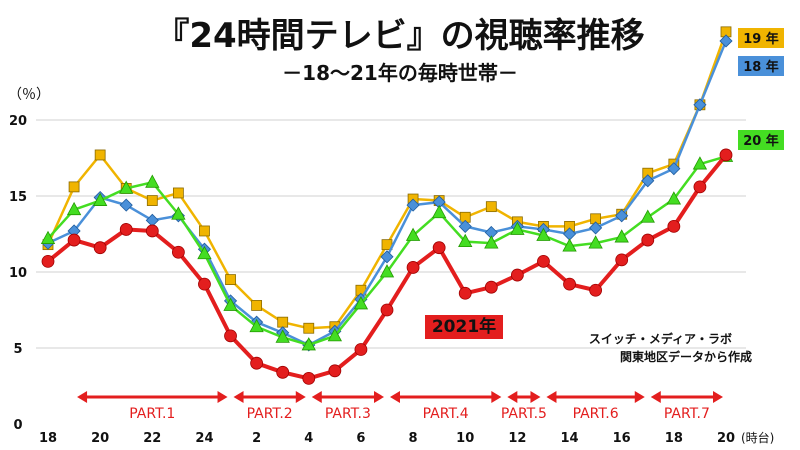 The height and width of the screenshot is (450, 800). I want to click on x-tick-label: 8, so click(413, 438).